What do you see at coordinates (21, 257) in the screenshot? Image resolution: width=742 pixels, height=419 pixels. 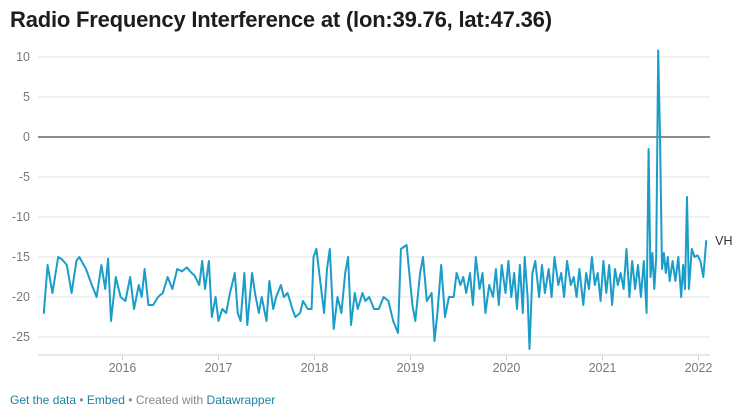 I see `y-tick-label: -15` at bounding box center [21, 257].